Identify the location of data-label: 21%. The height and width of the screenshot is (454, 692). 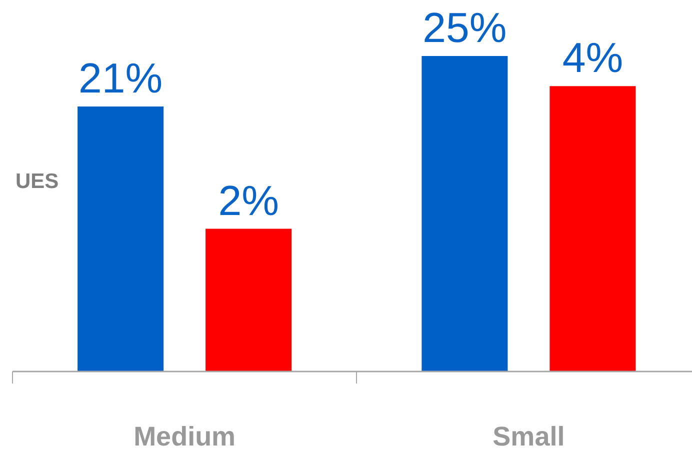
(120, 78).